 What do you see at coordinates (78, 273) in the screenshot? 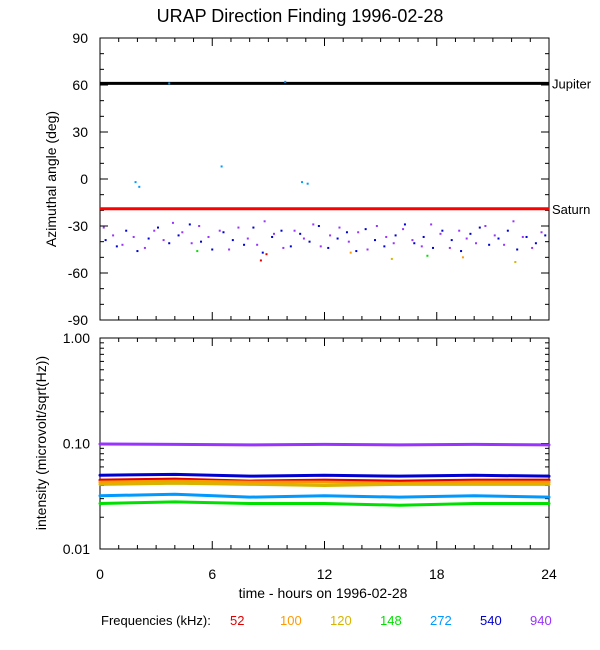
I see `azimuth-y-tick-label: -60` at bounding box center [78, 273].